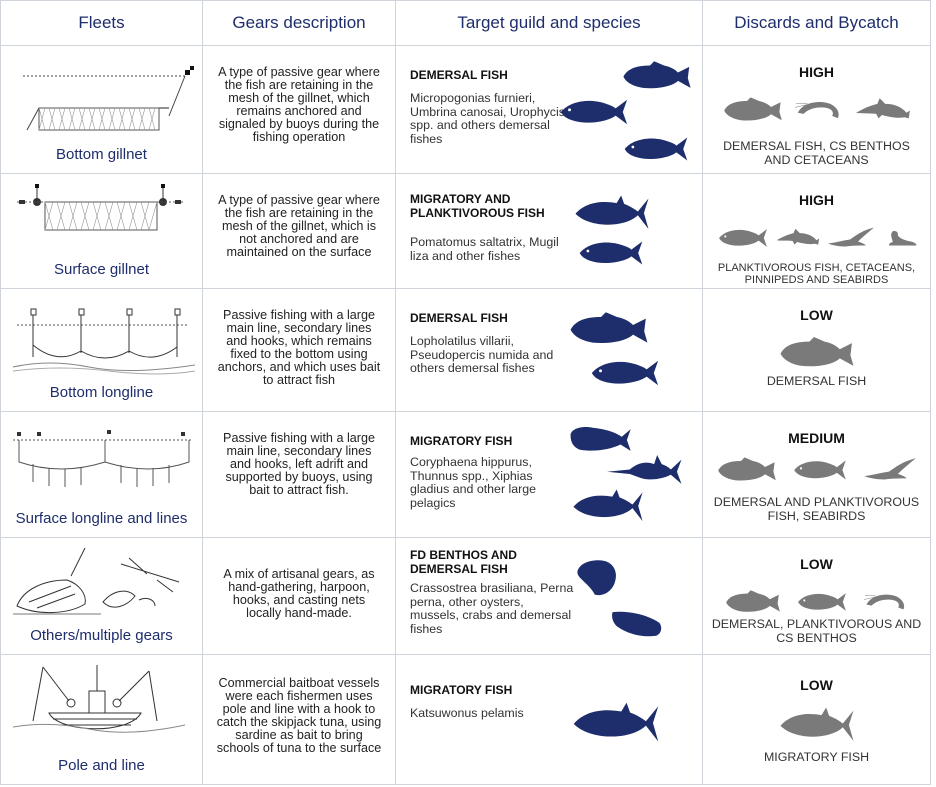  What do you see at coordinates (819, 110) in the screenshot?
I see `shrimp-icon` at bounding box center [819, 110].